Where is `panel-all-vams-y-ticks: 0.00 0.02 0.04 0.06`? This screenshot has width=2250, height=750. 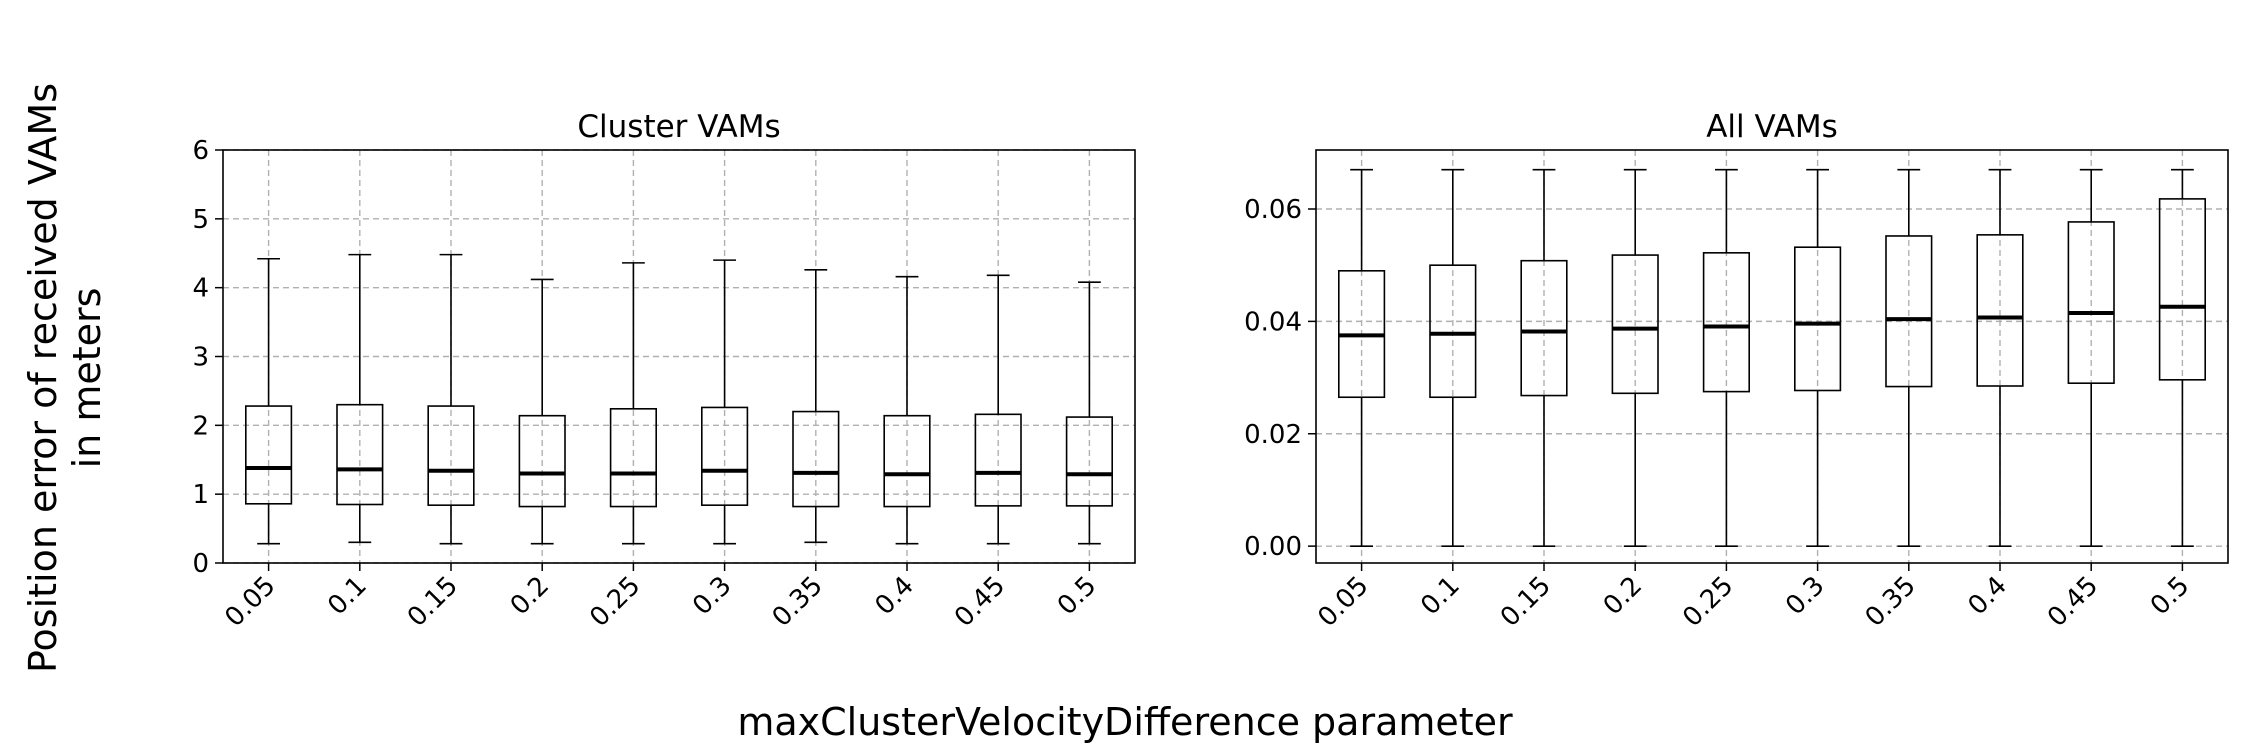
panel-all-vams-y-ticks: 0.00 0.02 0.04 0.06 is located at coordinates (1280, 378).